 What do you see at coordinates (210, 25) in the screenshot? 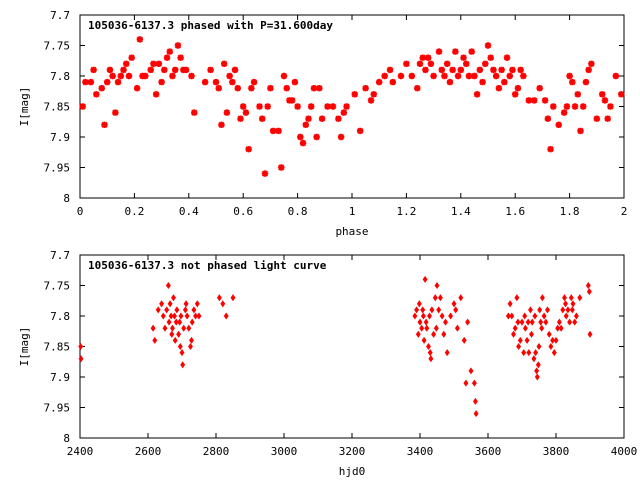
I see `phased-chart-title: 105036-6137.3 phased with P=31.600day` at bounding box center [210, 25].